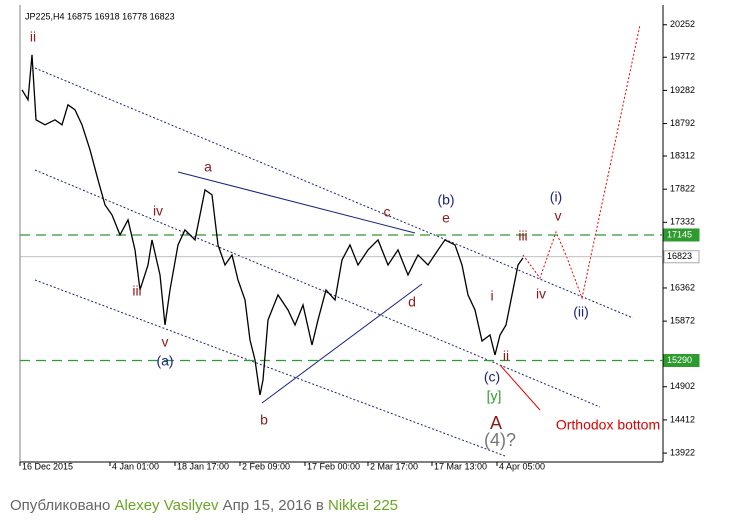  Describe the element at coordinates (682, 189) in the screenshot. I see `y-tick-label: 17822` at that location.